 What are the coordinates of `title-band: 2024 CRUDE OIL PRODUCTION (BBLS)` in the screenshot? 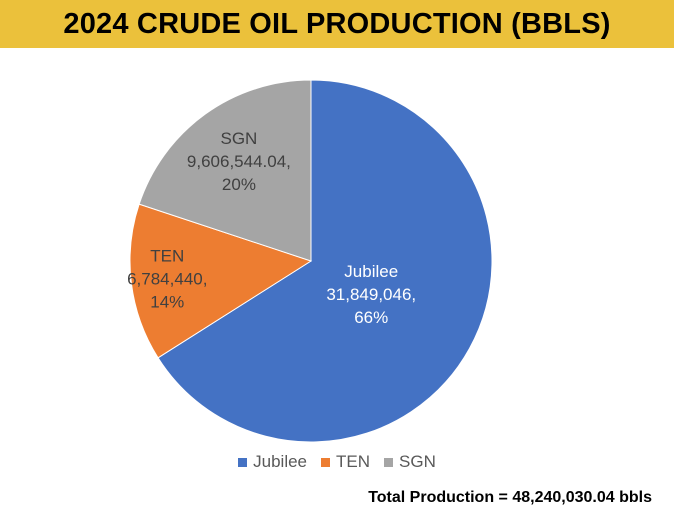 It's located at (337, 24).